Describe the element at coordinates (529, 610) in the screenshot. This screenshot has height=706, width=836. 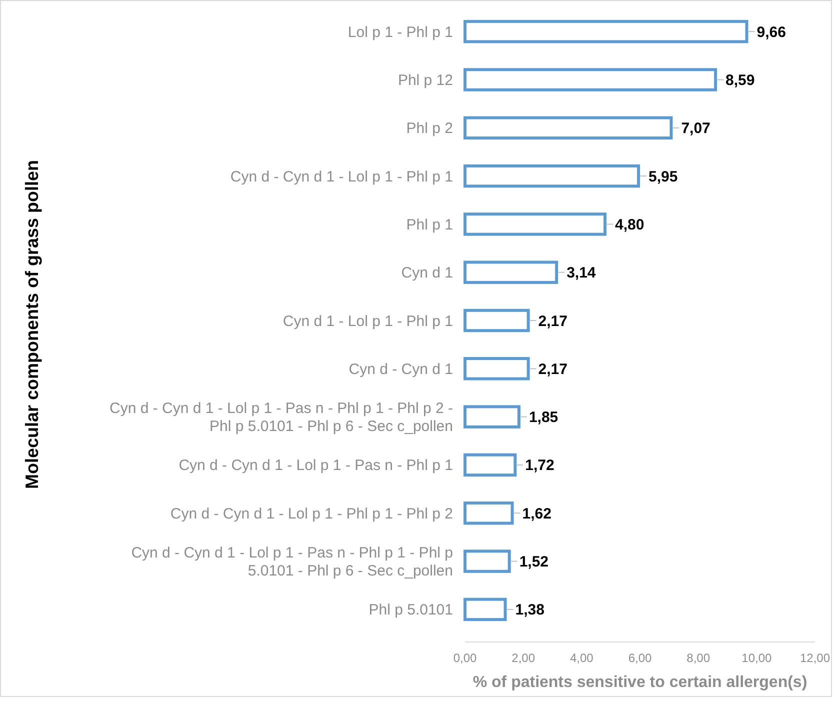
I see `data-label: 1,38` at that location.